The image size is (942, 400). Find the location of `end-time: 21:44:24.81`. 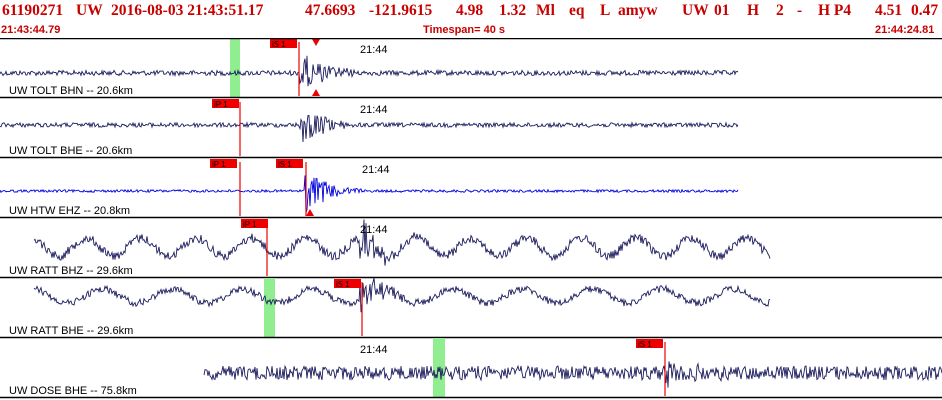

end-time: 21:44:24.81 is located at coordinates (905, 30).